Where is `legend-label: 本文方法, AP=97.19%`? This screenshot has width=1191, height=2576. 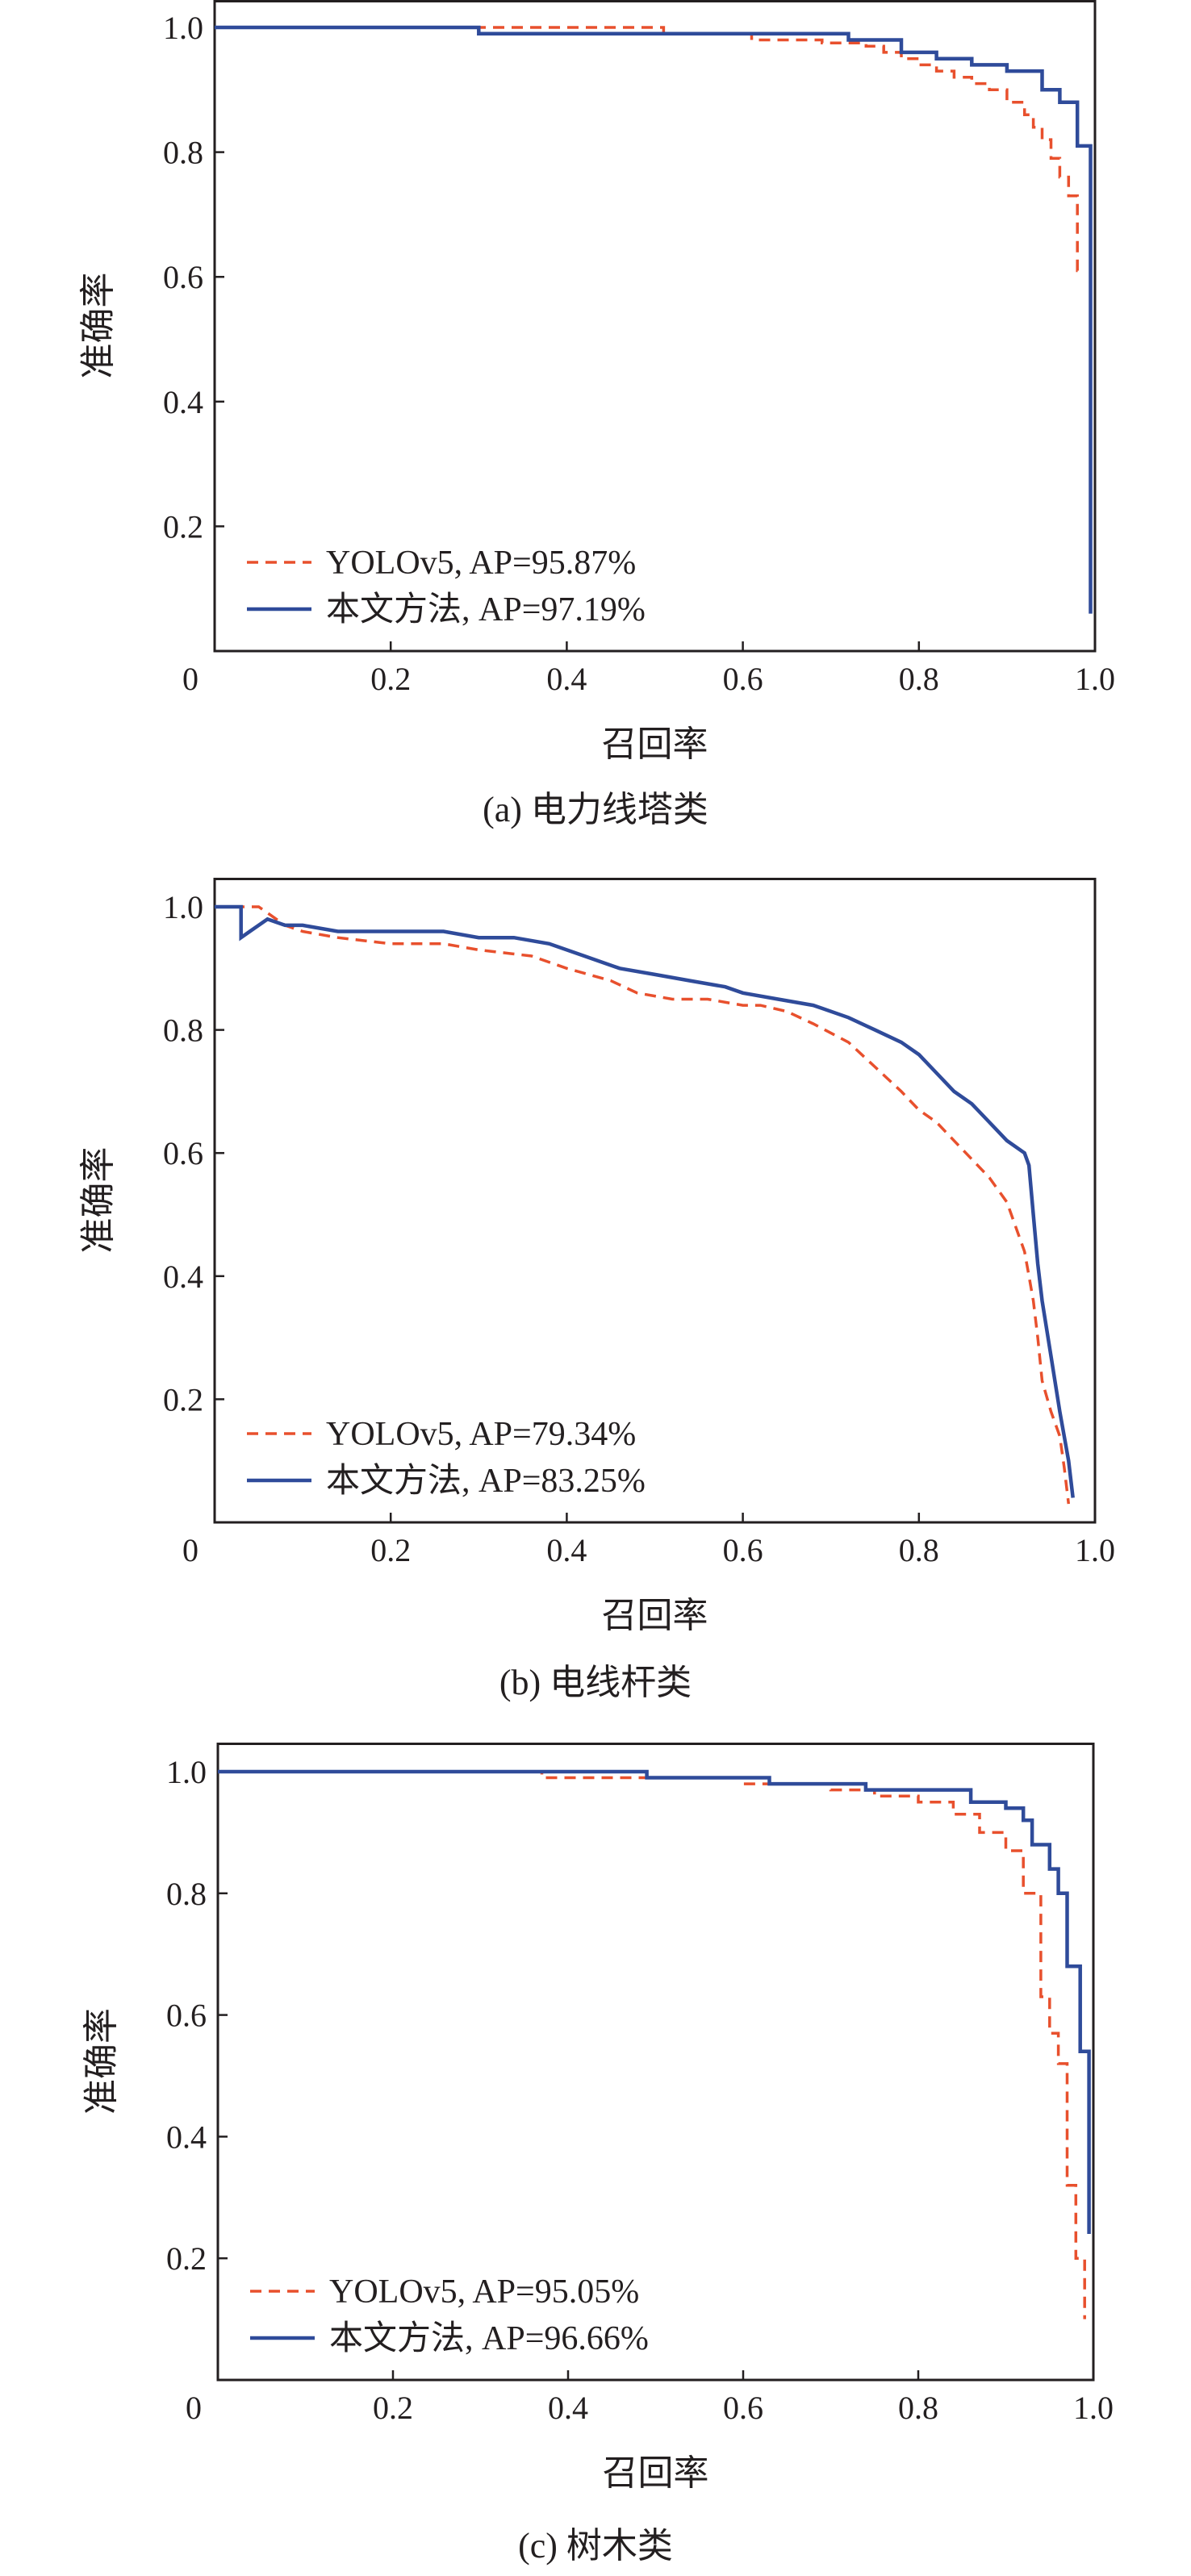
legend-label: 本文方法, AP=97.19% is located at coordinates (486, 610).